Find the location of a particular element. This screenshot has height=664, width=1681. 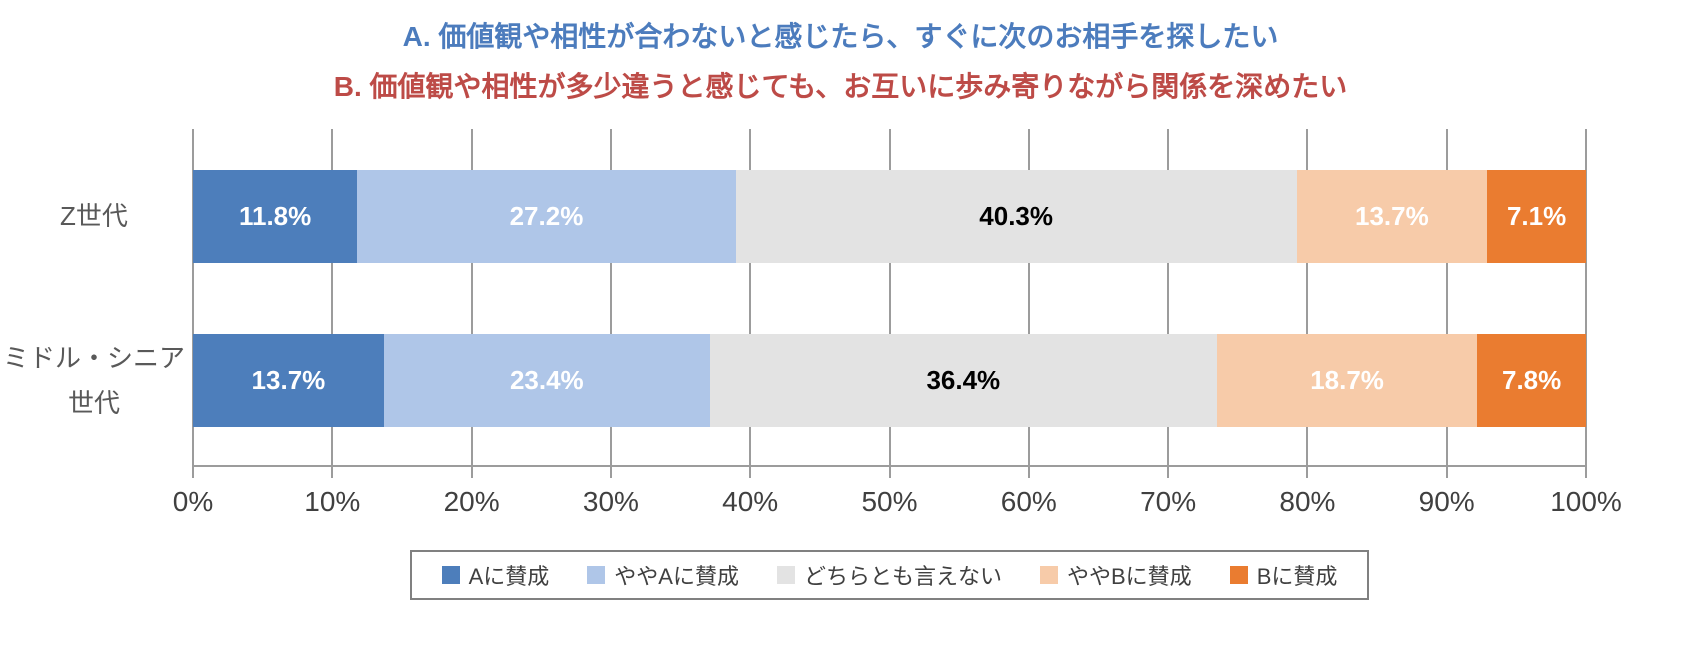

bar-row: 11.8% 27.2% 40.3% 13.7% 7.1% is located at coordinates (889, 216).